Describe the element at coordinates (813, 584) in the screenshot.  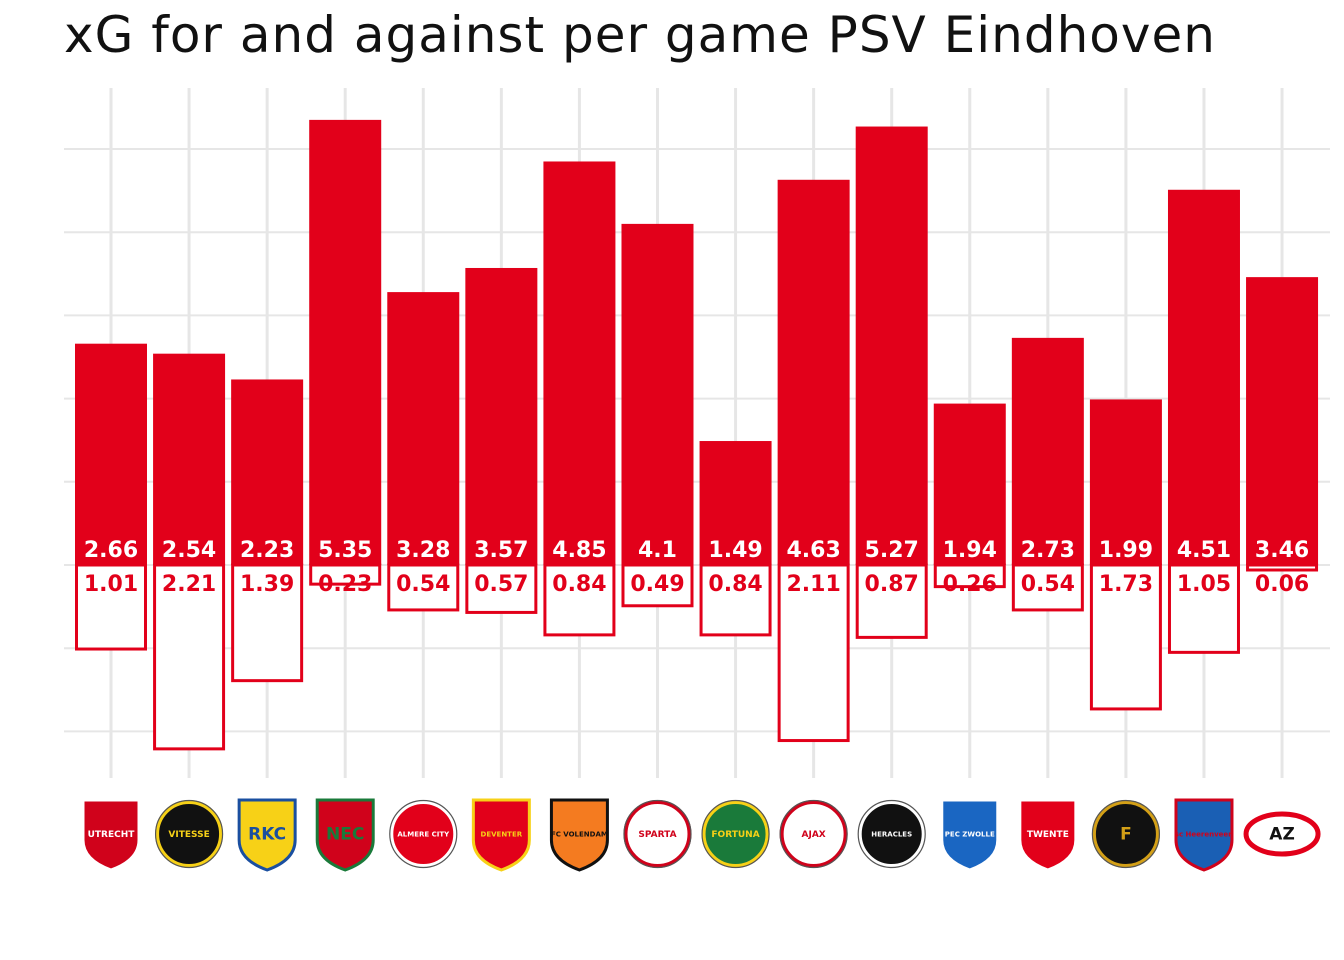
I see `value-label-against: 2.11` at that location.